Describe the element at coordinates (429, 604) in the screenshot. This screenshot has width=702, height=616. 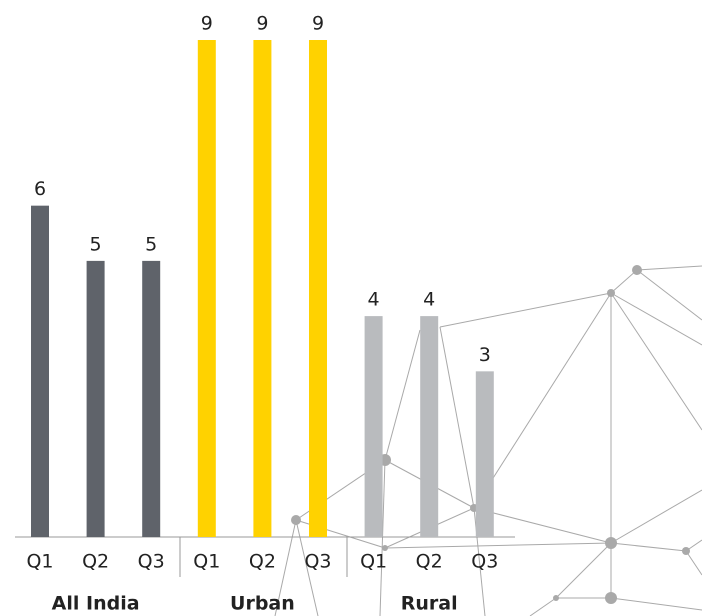
I see `group-label: Rural` at that location.